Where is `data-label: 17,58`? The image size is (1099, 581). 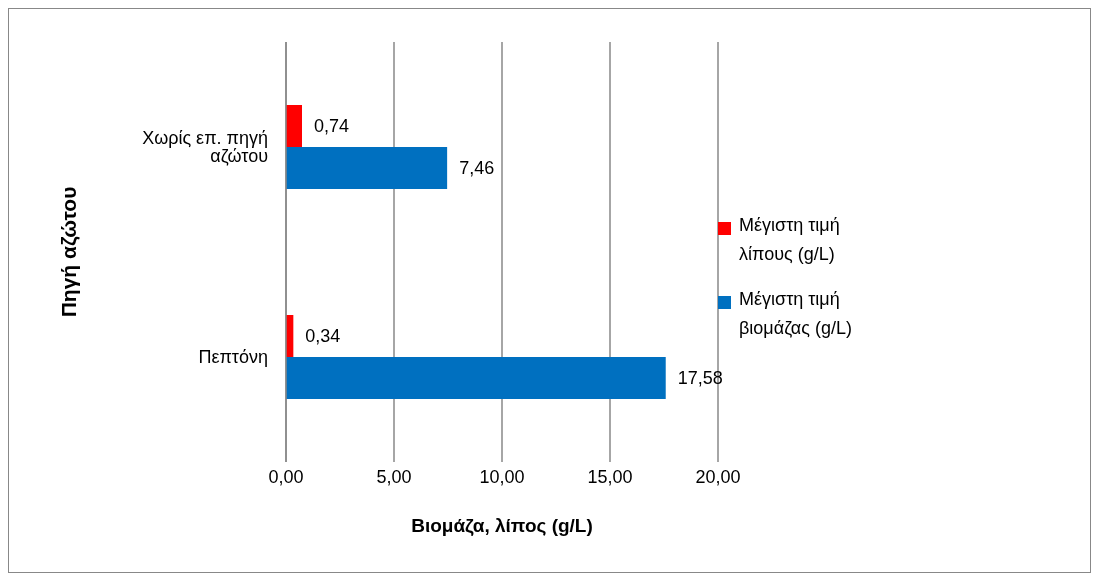
data-label: 17,58 is located at coordinates (700, 378).